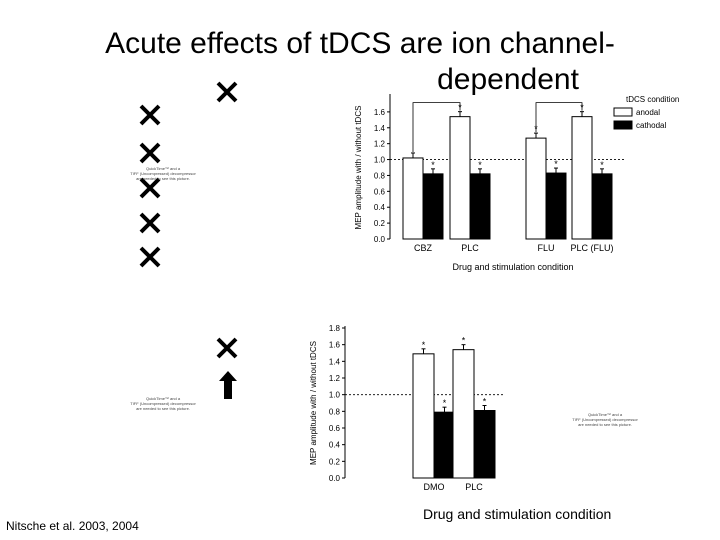 This screenshot has height=540, width=720. What do you see at coordinates (517, 514) in the screenshot?
I see `chart-x-axis-label: Drug and stimulation condition` at bounding box center [517, 514].